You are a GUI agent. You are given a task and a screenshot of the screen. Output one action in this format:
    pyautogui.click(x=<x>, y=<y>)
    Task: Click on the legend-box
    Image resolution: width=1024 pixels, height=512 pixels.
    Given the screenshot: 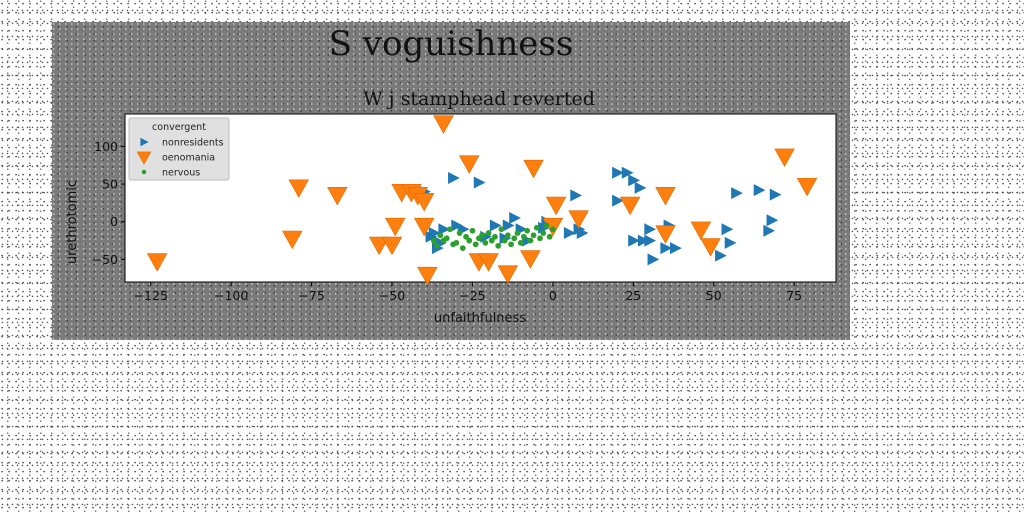 What is the action you would take?
    pyautogui.click(x=179, y=149)
    